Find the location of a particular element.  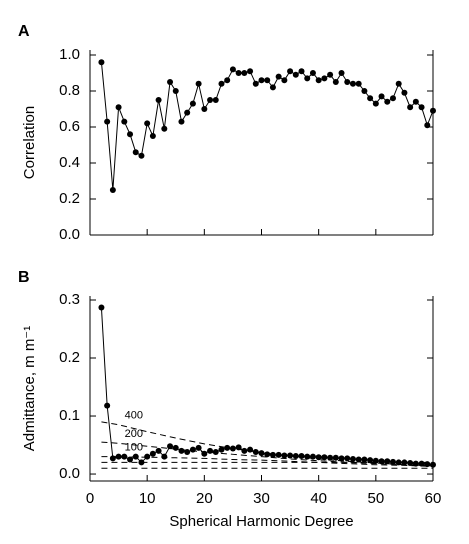

curve-label: 400 is located at coordinates (134, 416).